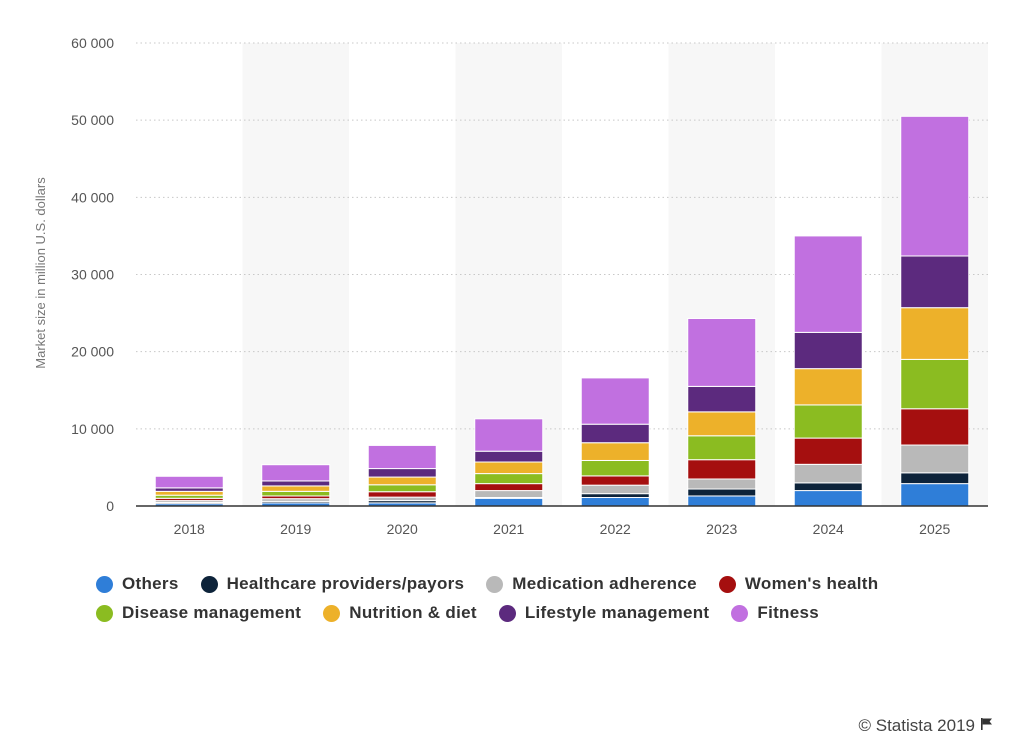 The height and width of the screenshot is (744, 1024). What do you see at coordinates (92, 429) in the screenshot?
I see `y-tick-label: 10 000` at bounding box center [92, 429].